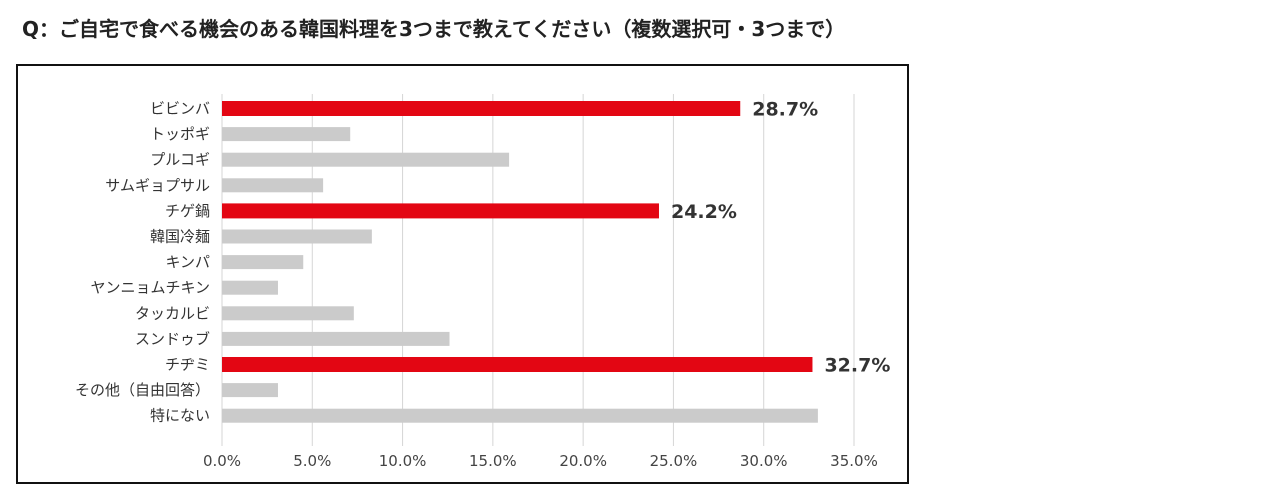 The width and height of the screenshot is (1280, 490). I want to click on x-tick-label: 5.0%, so click(312, 461).